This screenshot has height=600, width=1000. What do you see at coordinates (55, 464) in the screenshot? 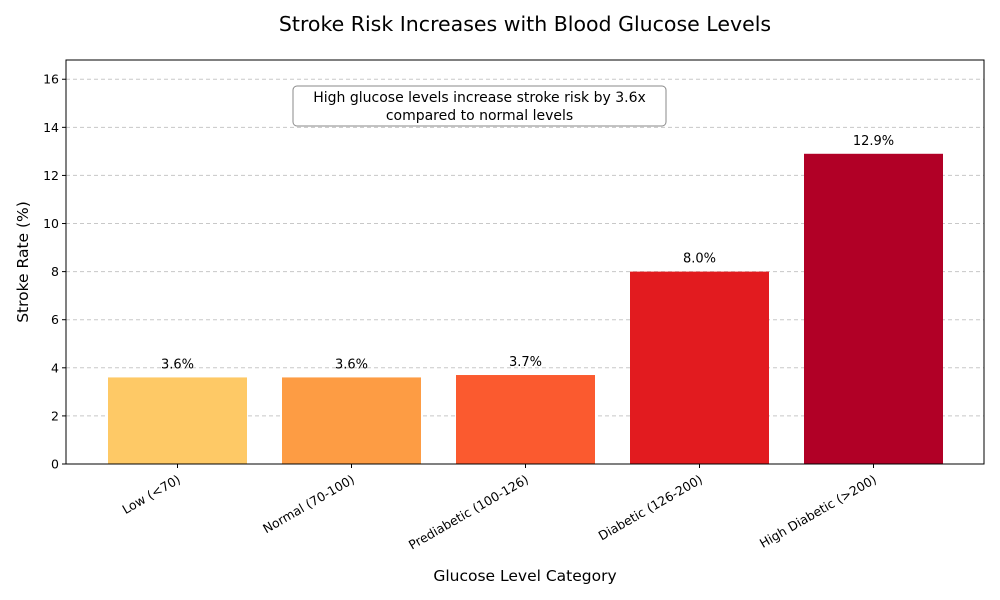
I see `y-tick-label: 0` at bounding box center [55, 464].